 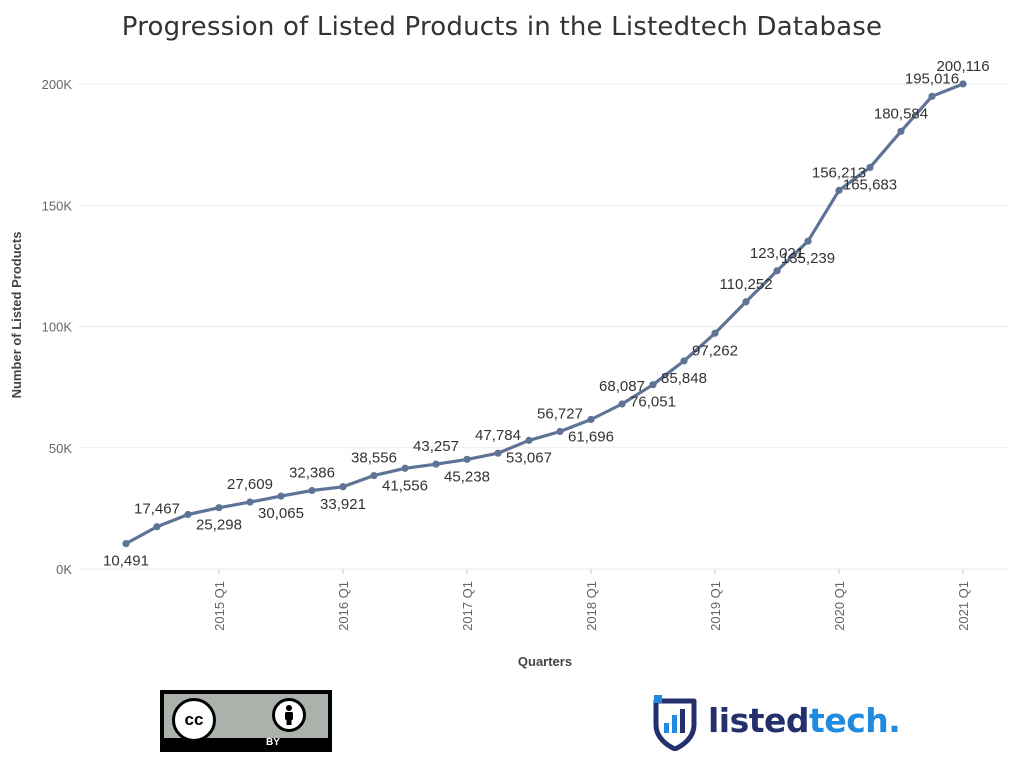 What do you see at coordinates (126, 561) in the screenshot?
I see `data-label: 10,491` at bounding box center [126, 561].